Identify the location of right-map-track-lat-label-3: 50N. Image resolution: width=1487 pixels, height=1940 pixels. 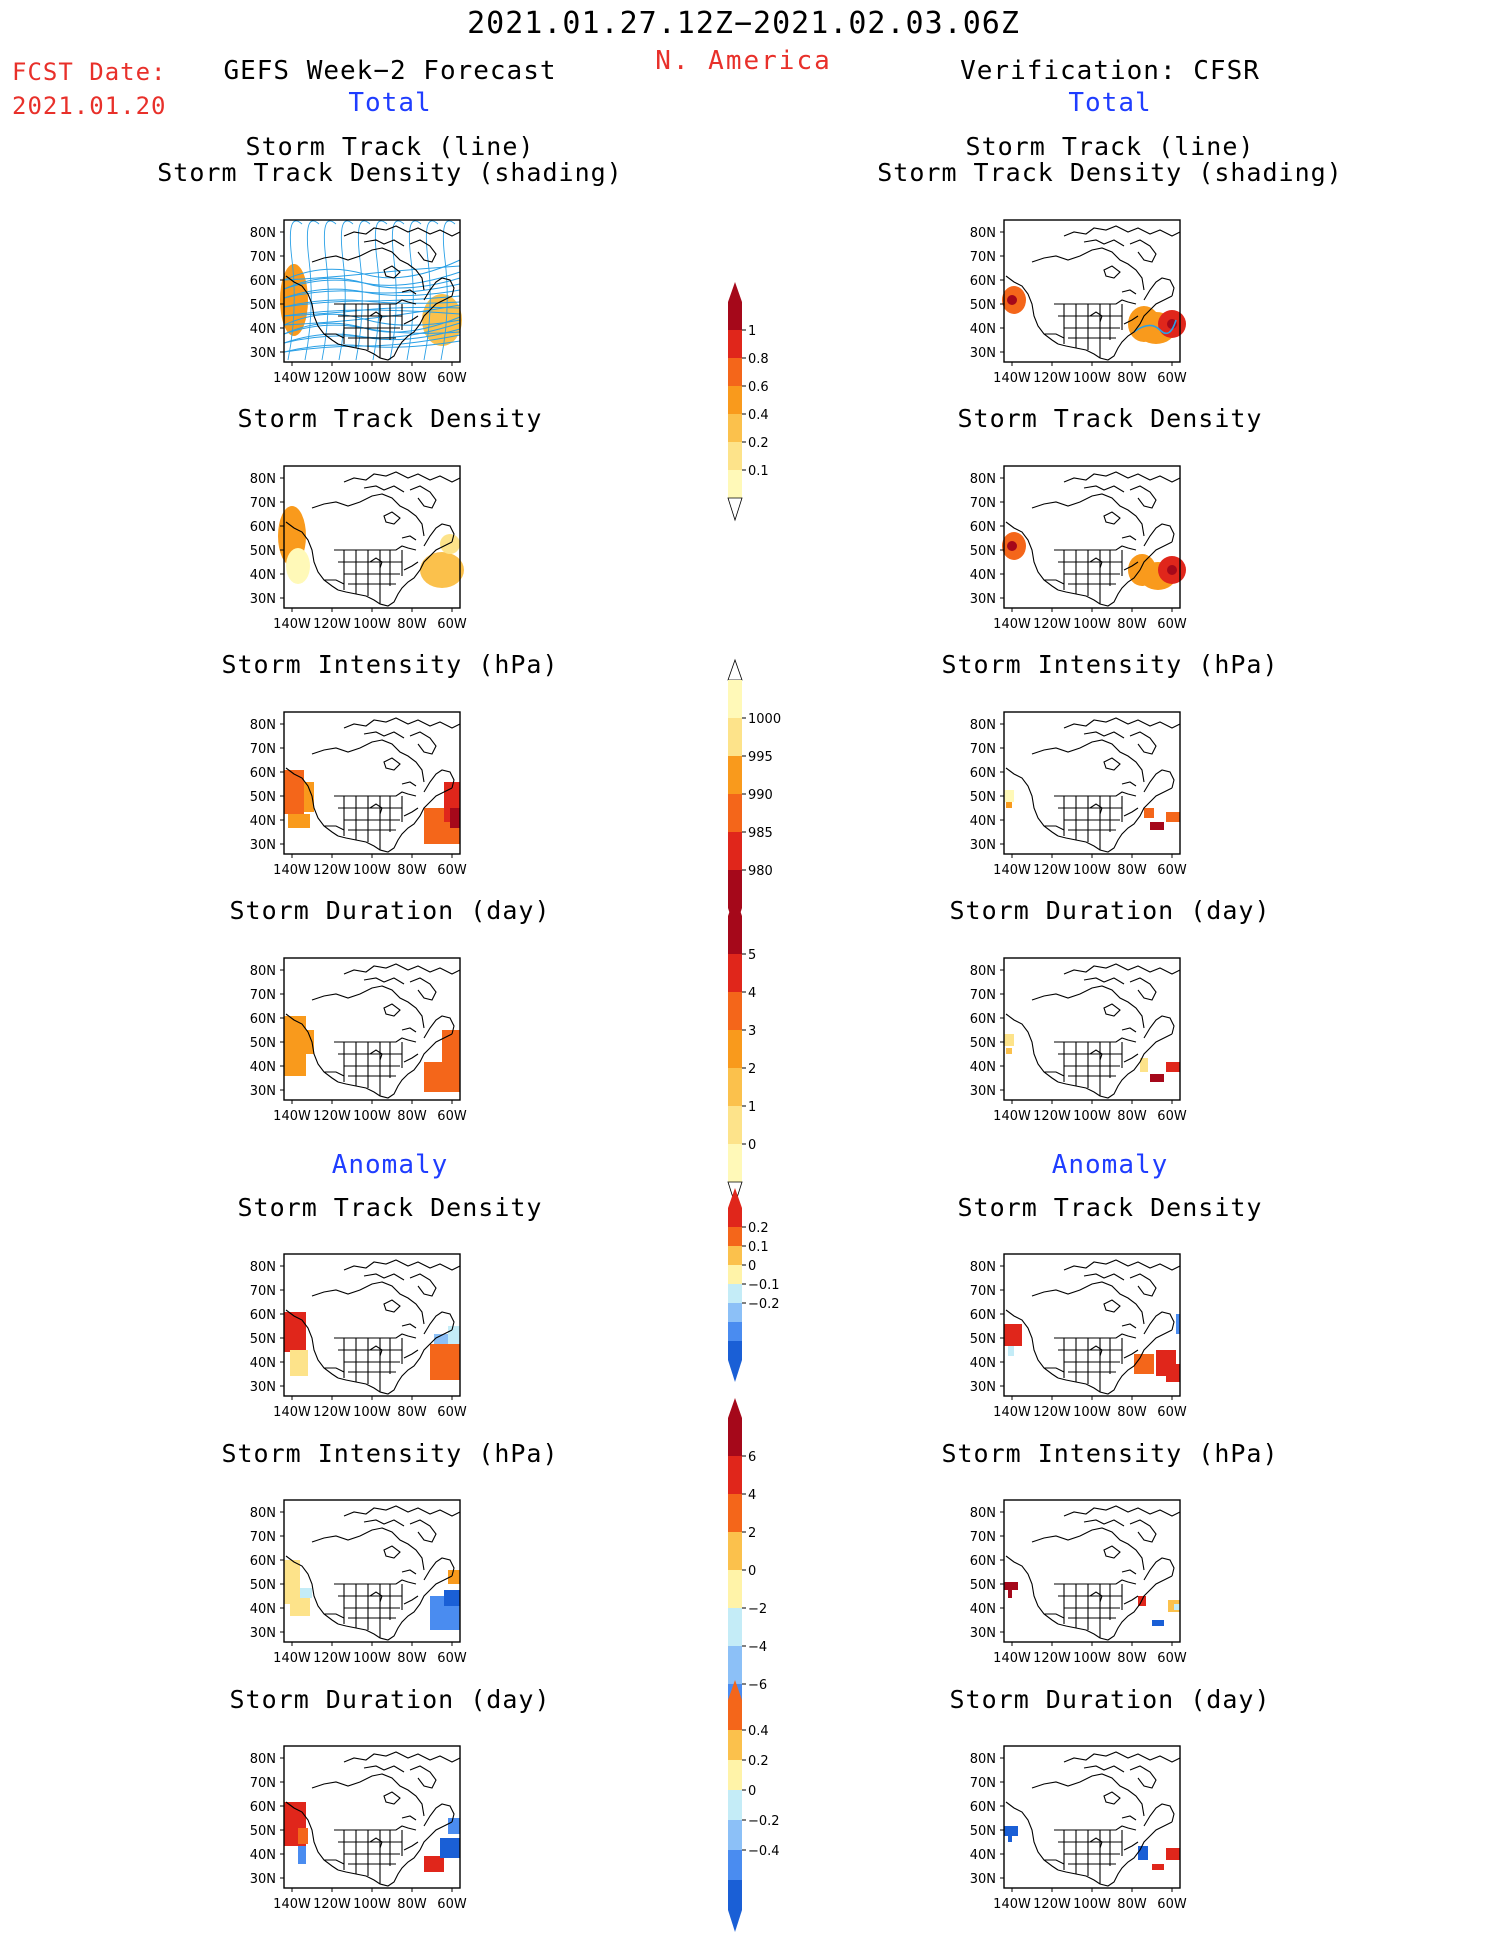
(983, 305).